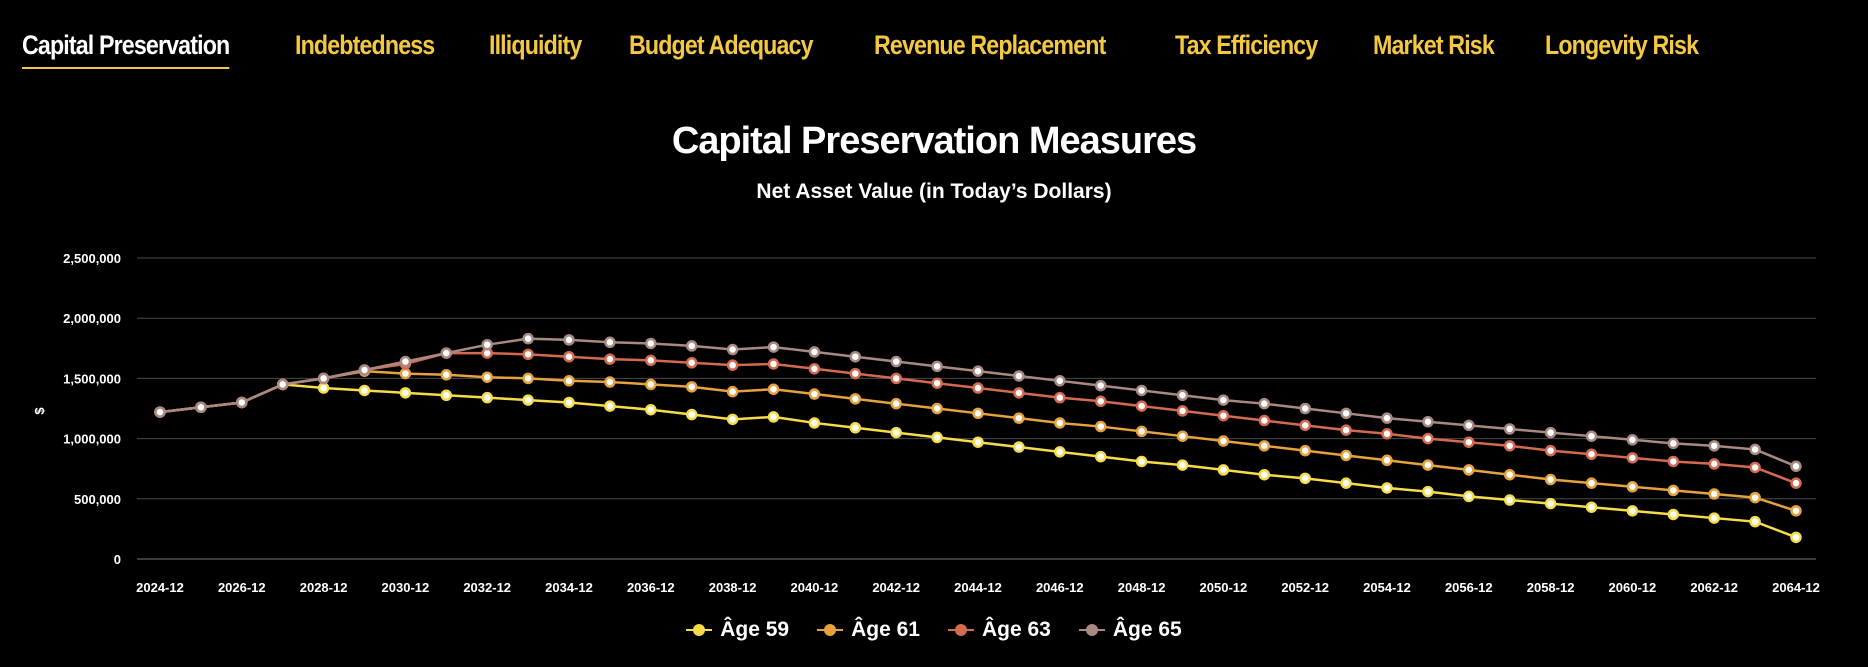  I want to click on tab-illiquidity: Illiquidity, so click(535, 45).